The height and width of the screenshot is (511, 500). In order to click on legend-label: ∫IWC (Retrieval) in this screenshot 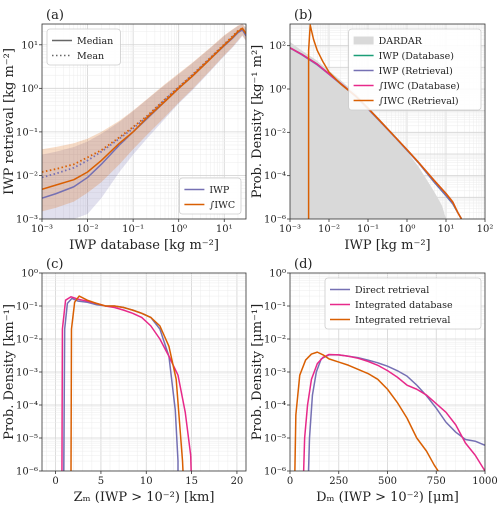, I will do `click(419, 101)`.